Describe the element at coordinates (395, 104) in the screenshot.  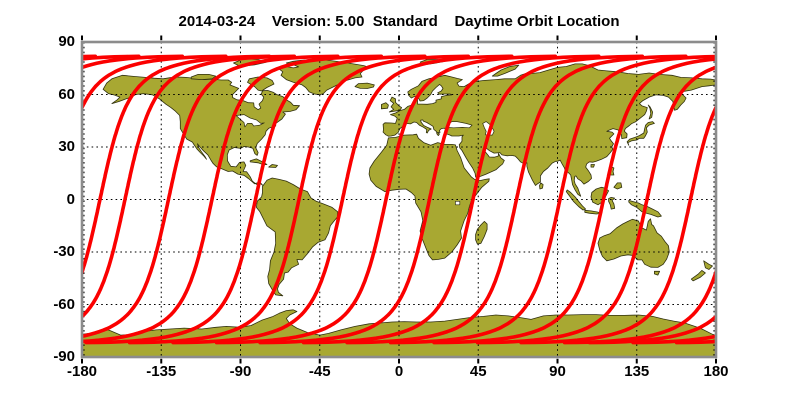
I see `land-great-britain` at that location.